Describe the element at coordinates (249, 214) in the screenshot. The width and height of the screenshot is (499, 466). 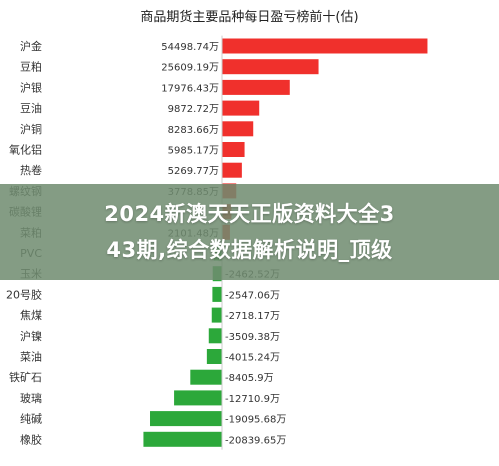
I see `banner-title-line-1: 2024新澳天天正版资料大全3` at that location.